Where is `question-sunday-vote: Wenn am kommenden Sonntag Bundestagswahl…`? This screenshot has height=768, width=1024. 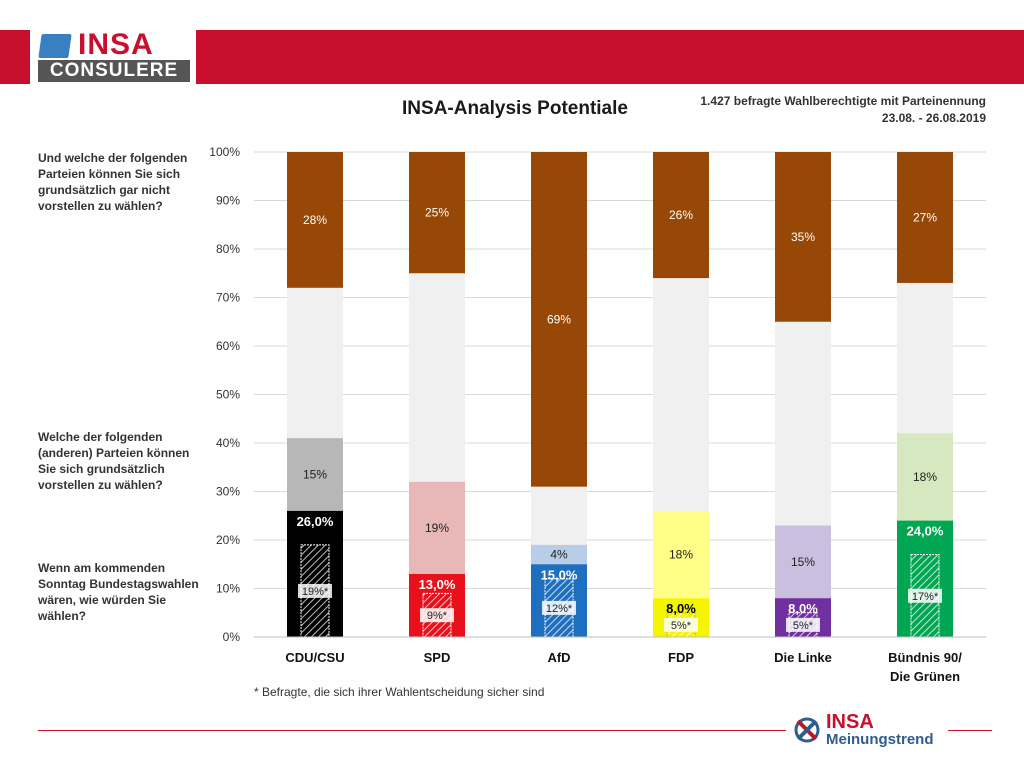
question-sunday-vote: Wenn am kommenden Sonntag Bundestagswahl… is located at coordinates (118, 592).